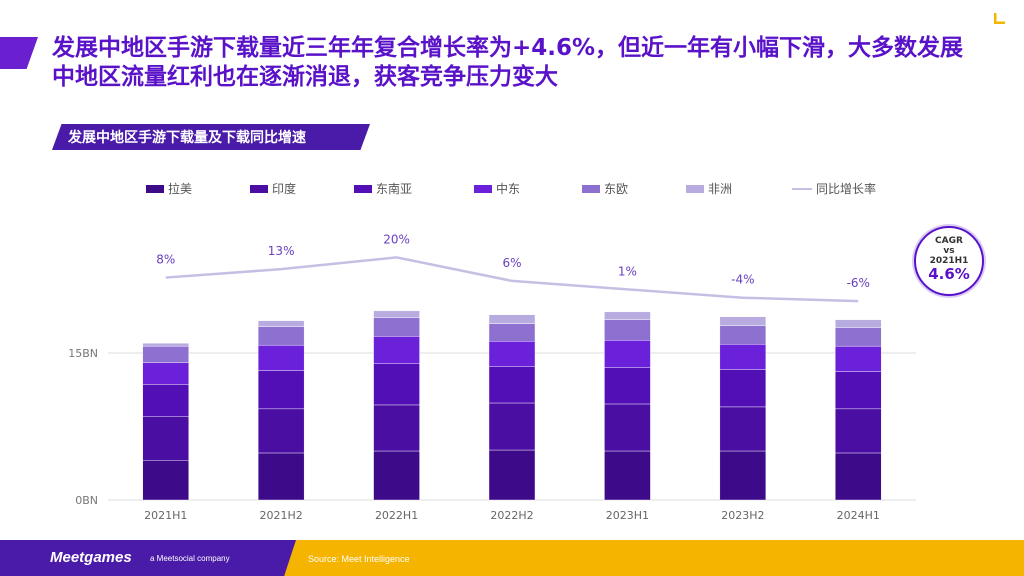 The width and height of the screenshot is (1024, 576). I want to click on bar-segment-2021H2-中东, so click(281, 357).